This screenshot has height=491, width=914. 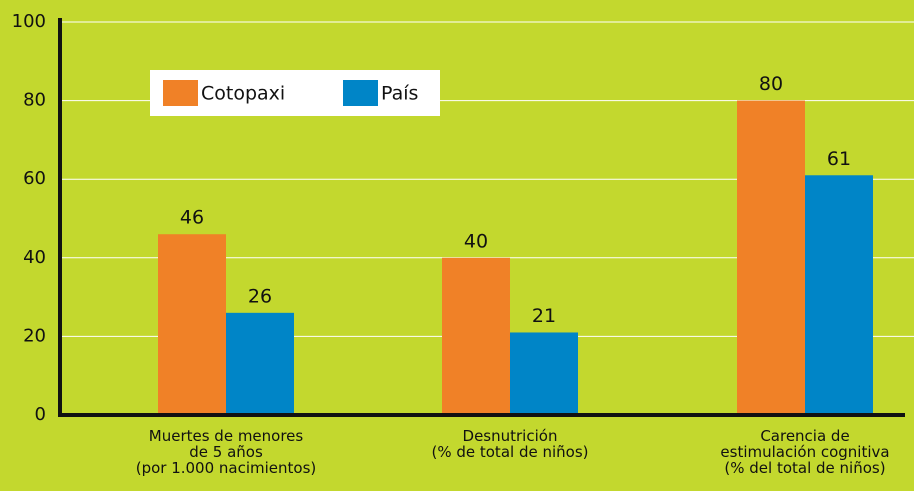 What do you see at coordinates (260, 296) in the screenshot?
I see `data-label: 26` at bounding box center [260, 296].